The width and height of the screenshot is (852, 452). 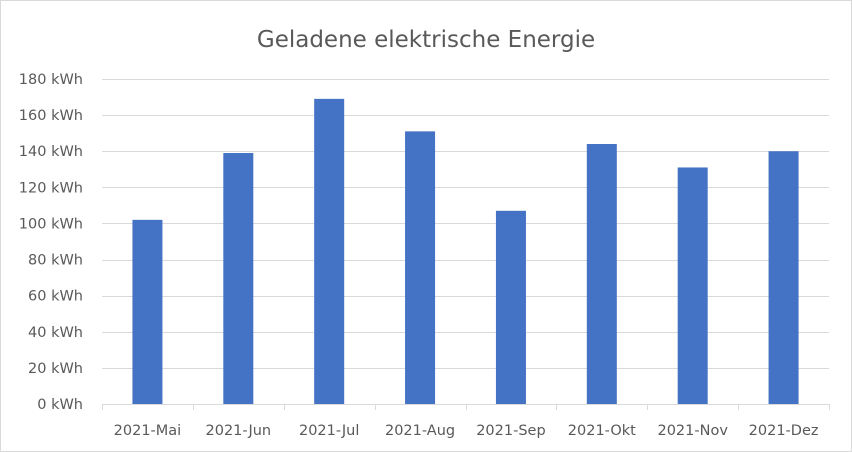 I want to click on x-tick-label: 2021-Okt, so click(x=602, y=431).